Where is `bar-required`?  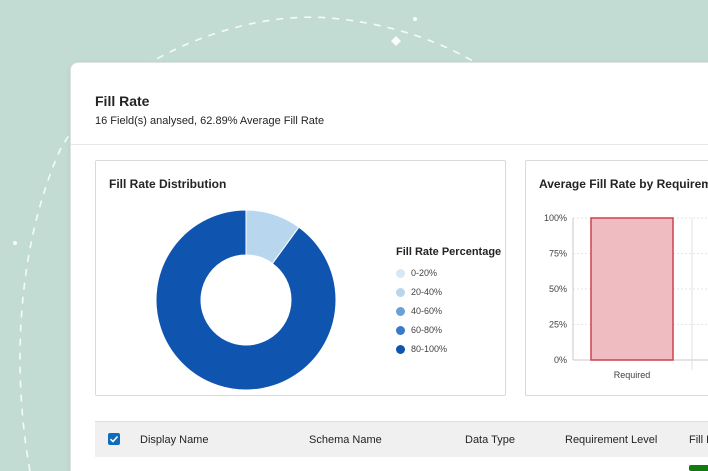 bar-required is located at coordinates (632, 289).